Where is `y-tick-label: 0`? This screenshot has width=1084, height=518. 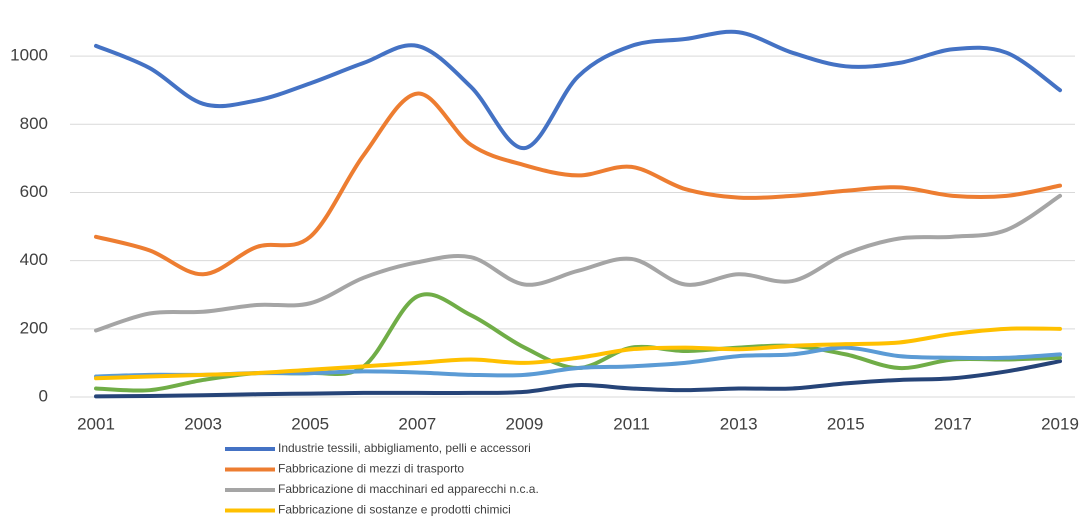
y-tick-label: 0 is located at coordinates (43, 395).